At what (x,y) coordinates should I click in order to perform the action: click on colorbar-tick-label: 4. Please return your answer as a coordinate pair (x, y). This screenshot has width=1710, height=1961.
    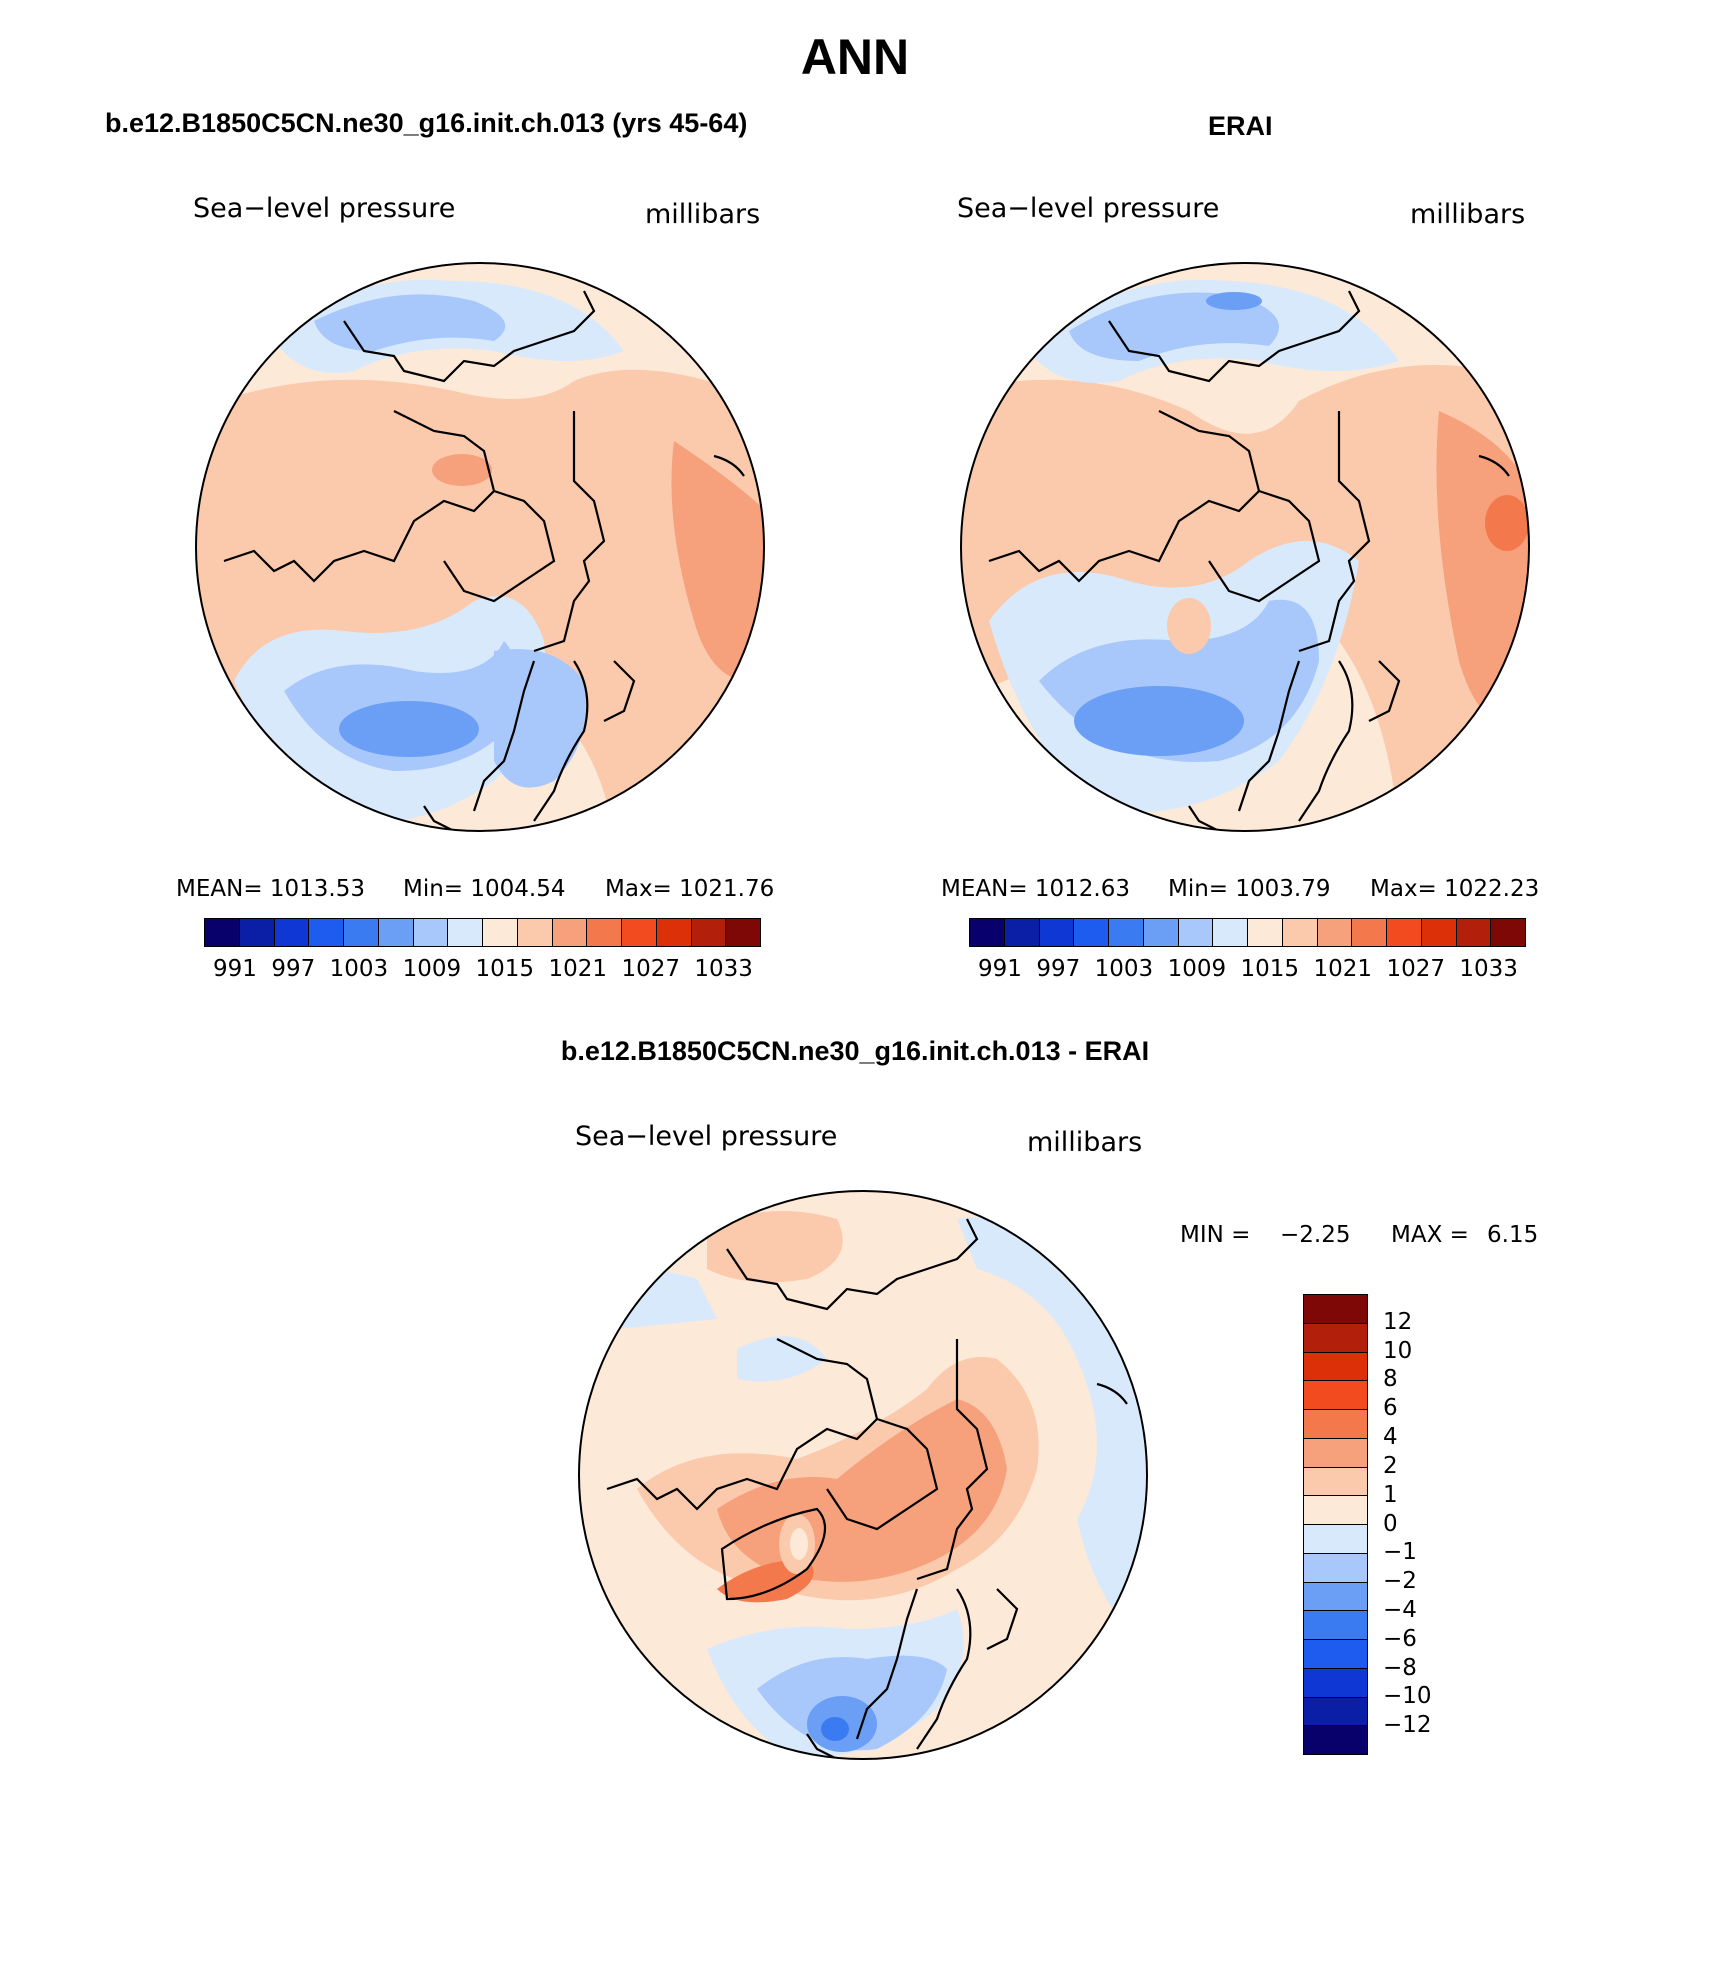
    Looking at the image, I should click on (1390, 1437).